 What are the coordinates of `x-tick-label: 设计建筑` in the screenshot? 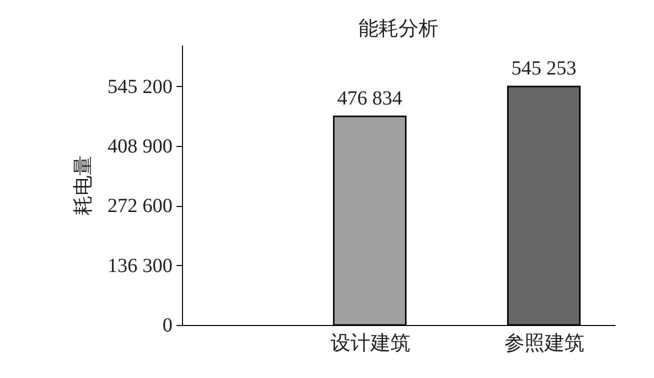 It's located at (370, 343).